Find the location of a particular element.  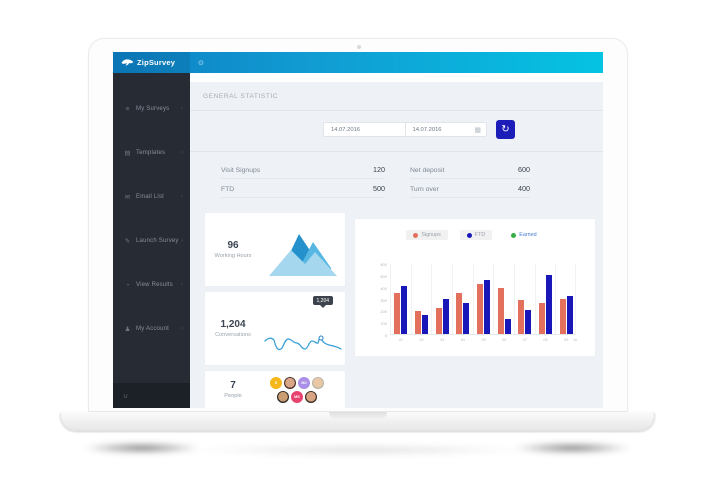

conversations-stat: 1,204 Conversations is located at coordinates (233, 328).